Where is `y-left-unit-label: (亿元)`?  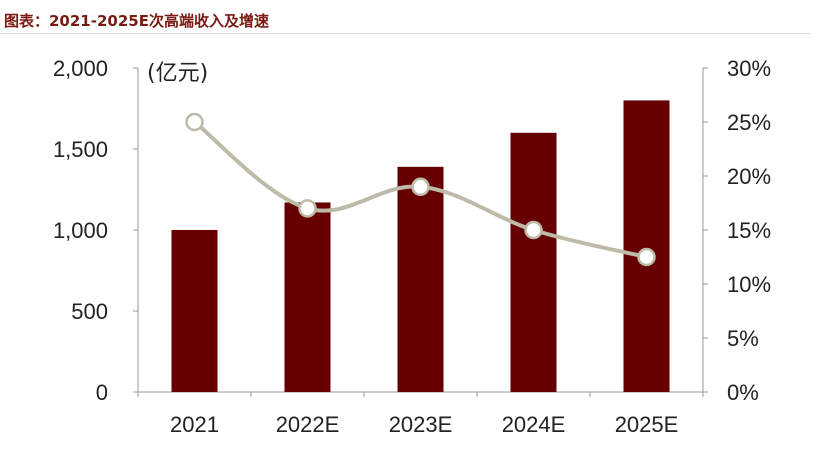
y-left-unit-label: (亿元) is located at coordinates (177, 73).